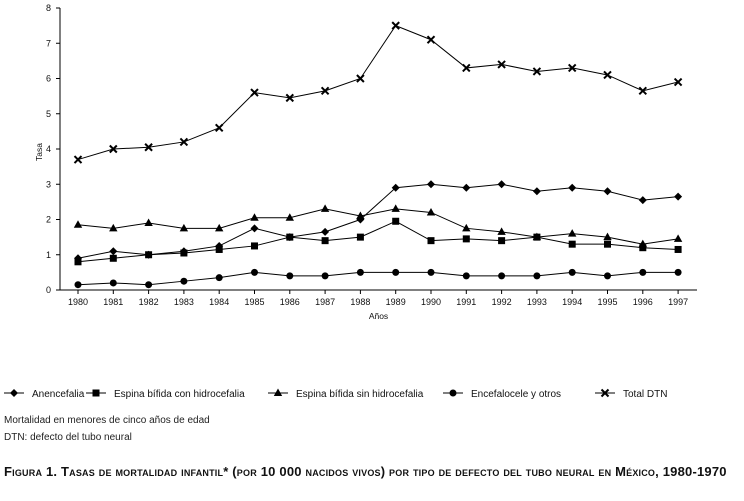 Image resolution: width=744 pixels, height=501 pixels. I want to click on series-square, so click(378, 241).